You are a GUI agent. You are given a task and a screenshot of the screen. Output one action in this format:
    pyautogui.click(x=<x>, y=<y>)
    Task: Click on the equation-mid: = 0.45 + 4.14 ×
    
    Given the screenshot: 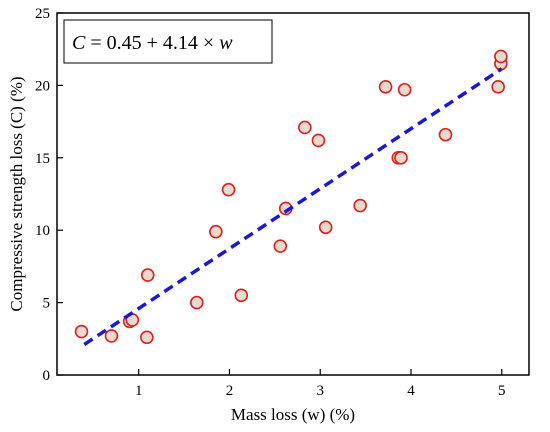 What is the action you would take?
    pyautogui.click(x=152, y=43)
    